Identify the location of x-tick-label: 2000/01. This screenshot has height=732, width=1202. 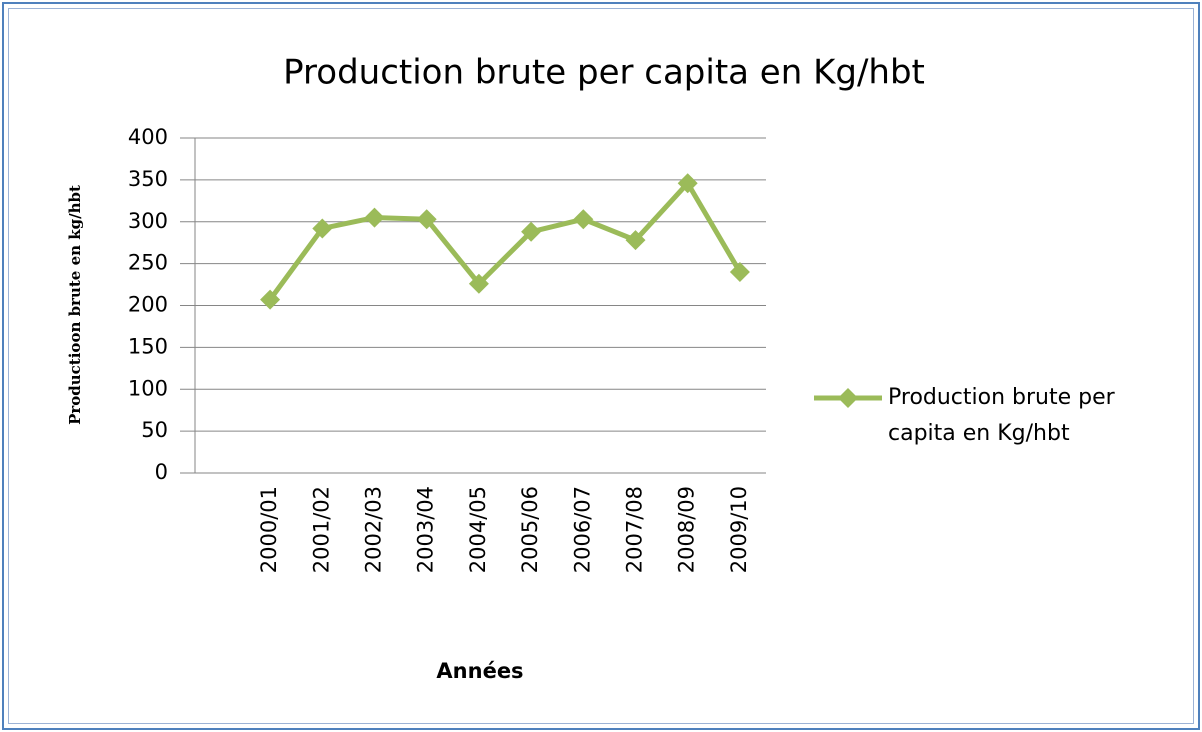
(269, 529).